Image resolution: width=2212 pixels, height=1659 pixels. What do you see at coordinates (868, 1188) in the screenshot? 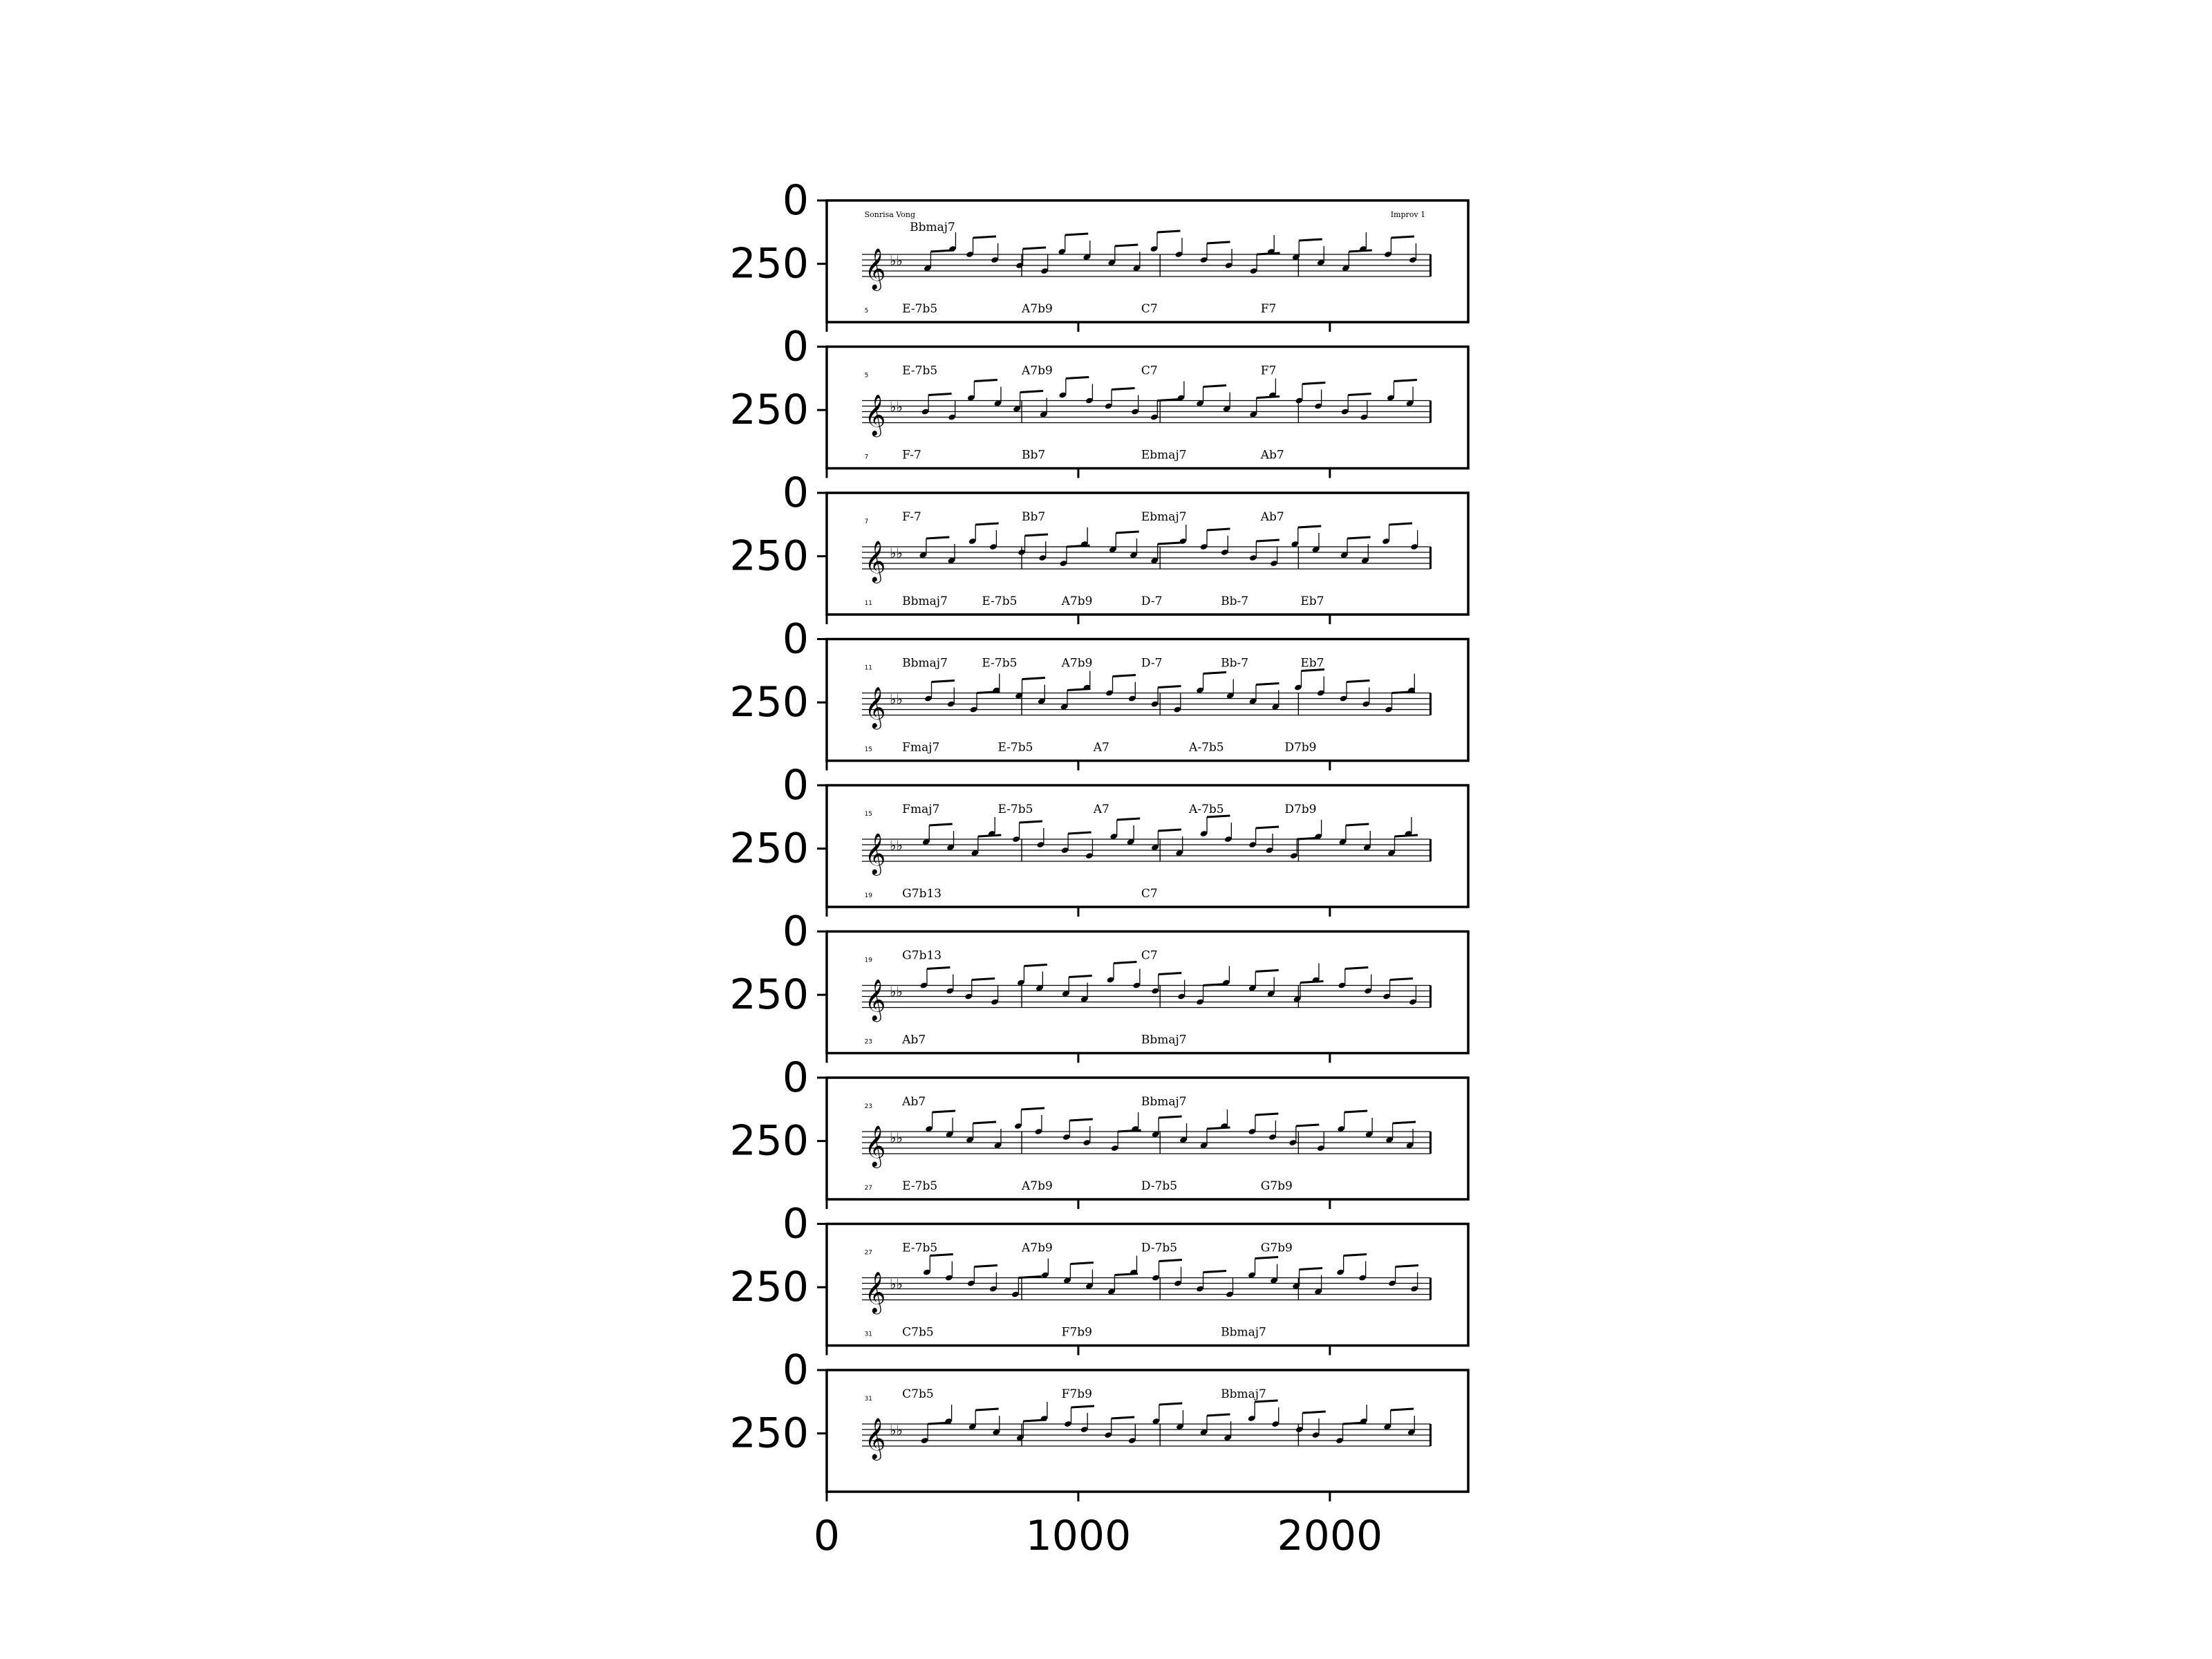
I see `next-bar-number: 27` at bounding box center [868, 1188].